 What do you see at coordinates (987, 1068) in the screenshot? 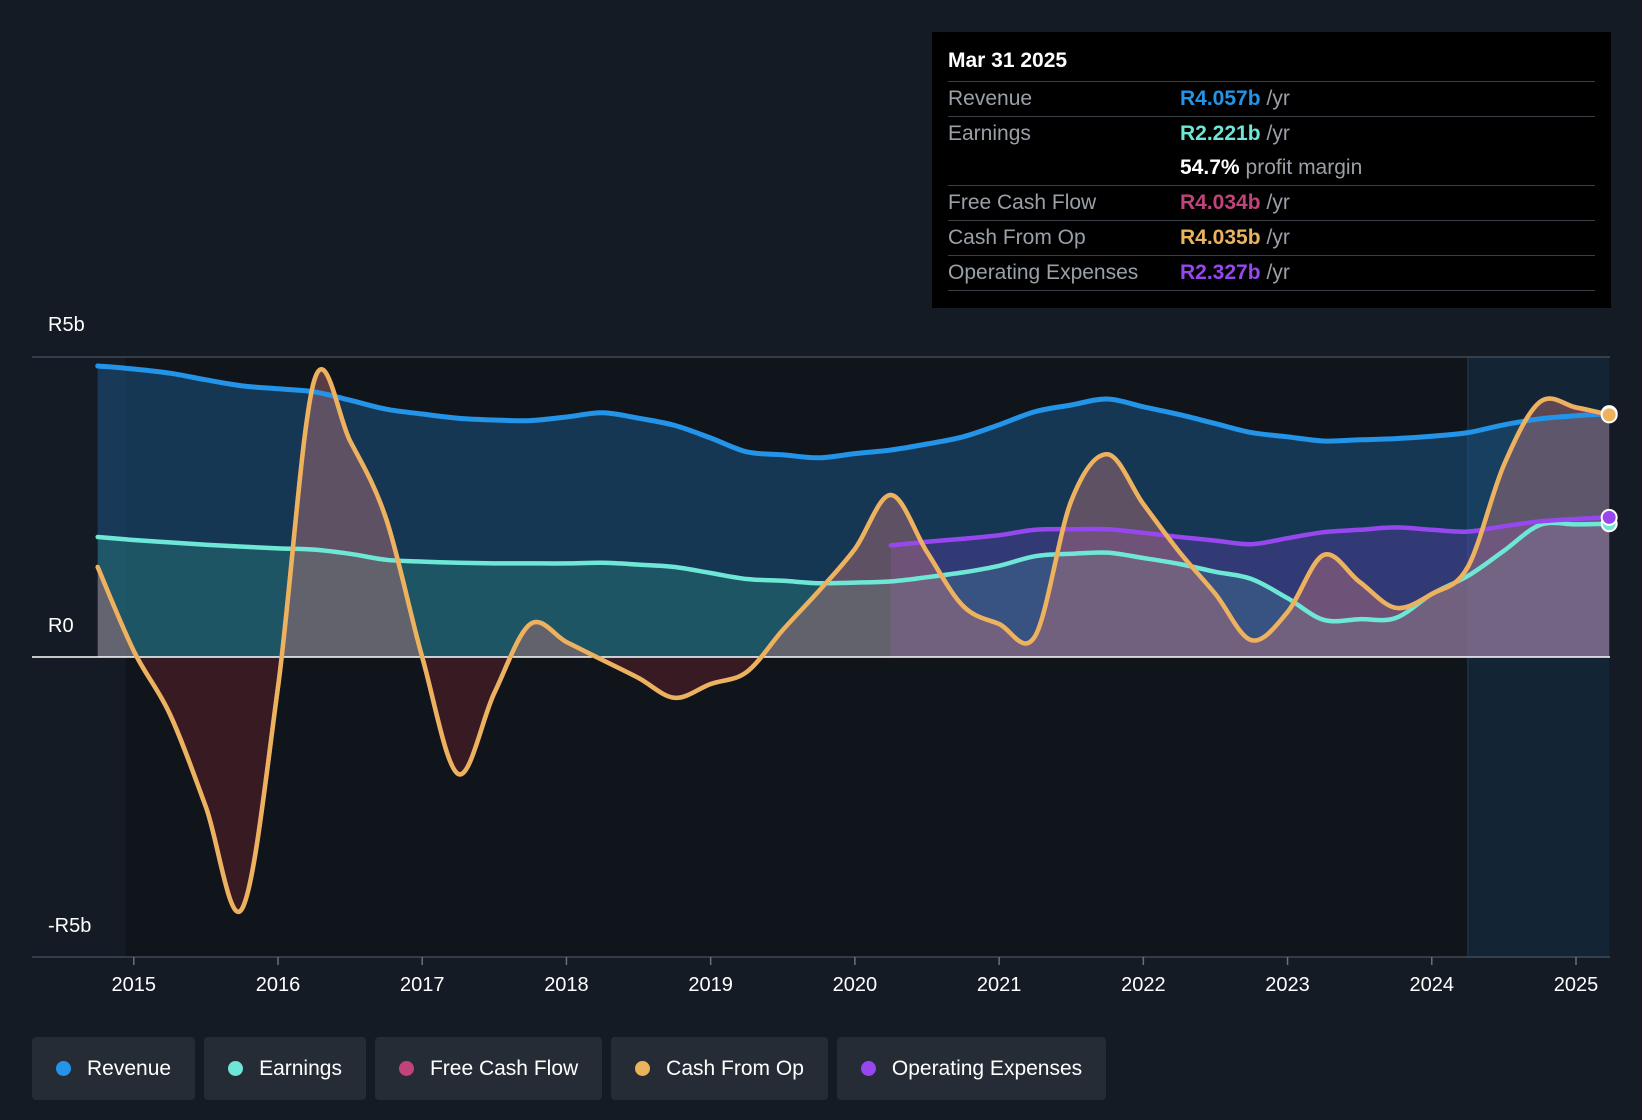
I see `legend-label: Operating Expenses` at bounding box center [987, 1068].